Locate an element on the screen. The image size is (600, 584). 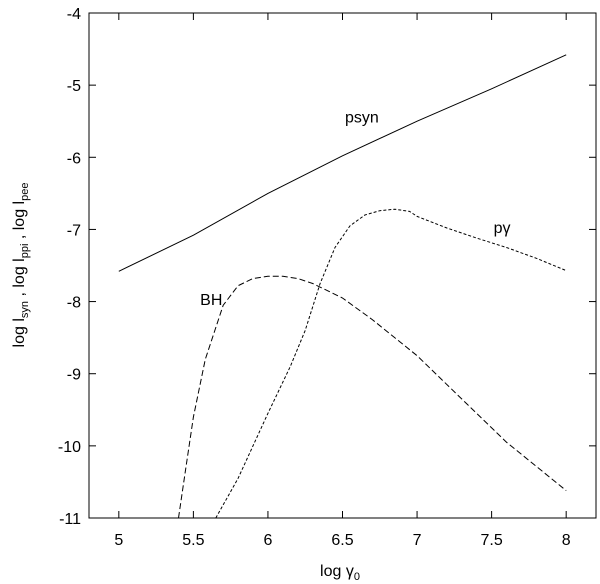
y-tick-label: -5 is located at coordinates (74, 86).